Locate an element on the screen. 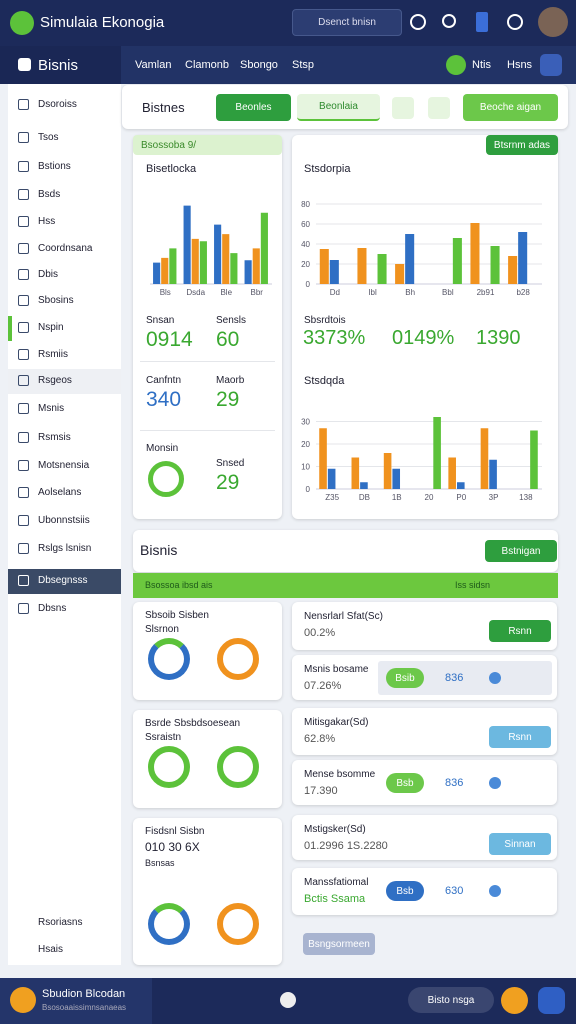 This screenshot has height=1024, width=576. section-button: Bstnigan is located at coordinates (521, 551).